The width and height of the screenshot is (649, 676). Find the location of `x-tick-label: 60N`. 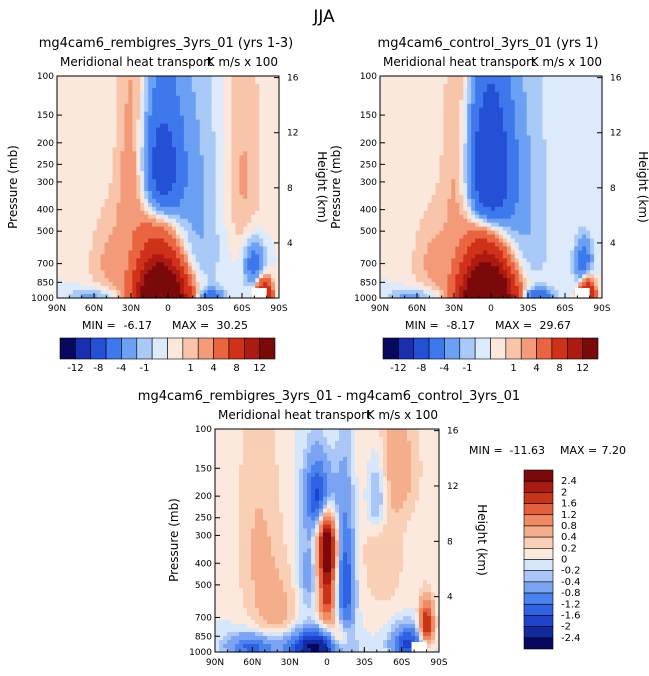

x-tick-label: 60N is located at coordinates (94, 309).